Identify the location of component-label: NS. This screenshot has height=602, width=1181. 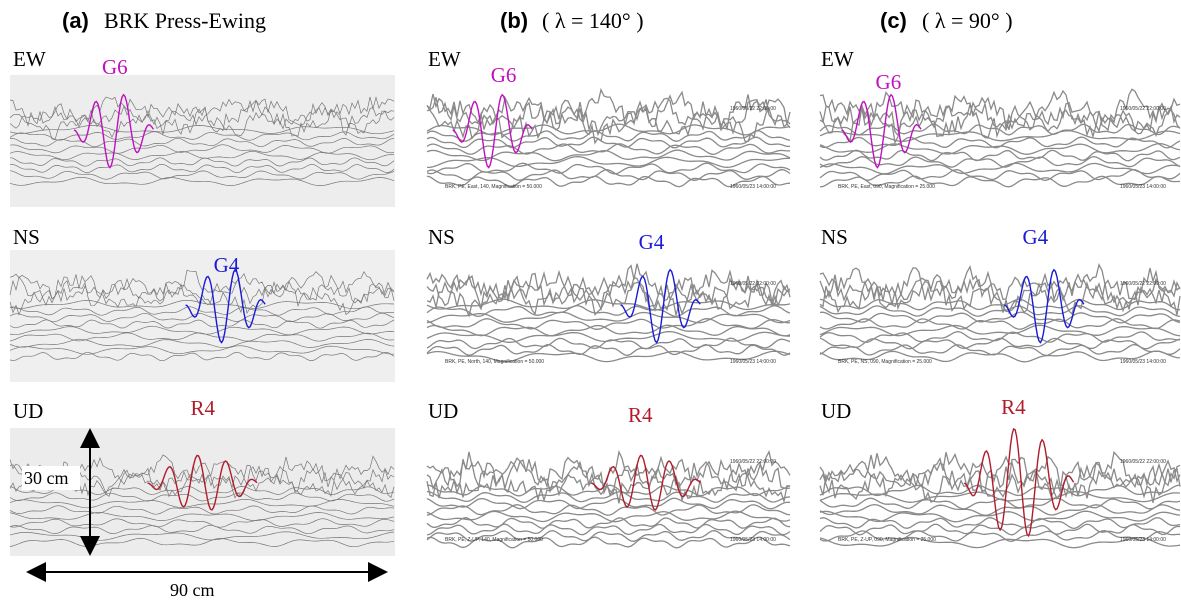
(441, 237).